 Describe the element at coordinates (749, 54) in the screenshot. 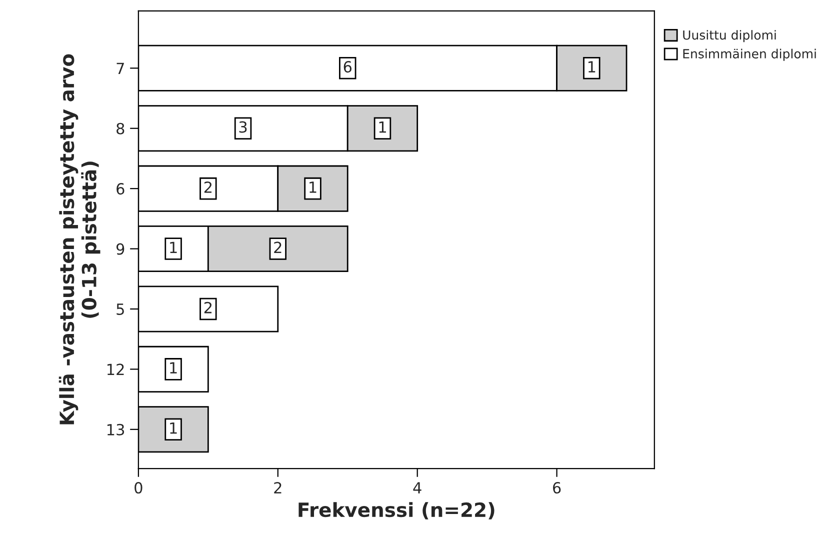

I see `legend-label: Ensimmäinen diplomi` at that location.